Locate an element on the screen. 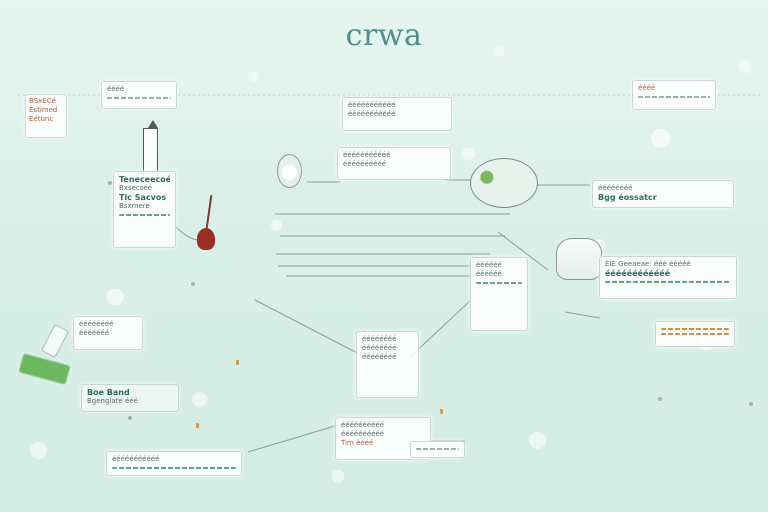  left-top-label-card: éééé is located at coordinates (139, 95).